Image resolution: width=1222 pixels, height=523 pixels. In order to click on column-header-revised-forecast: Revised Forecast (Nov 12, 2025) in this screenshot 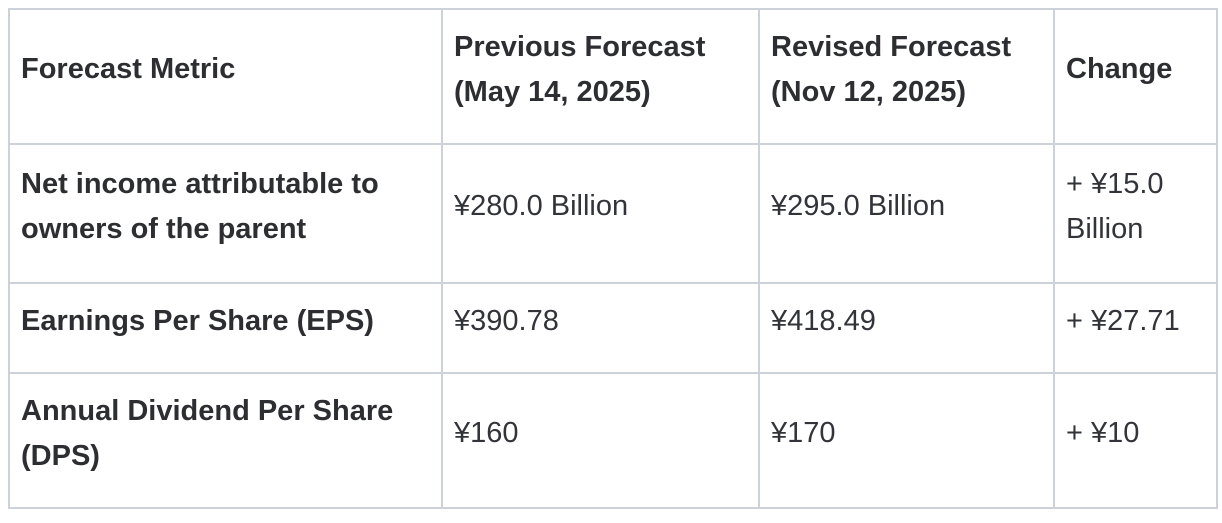, I will do `click(906, 76)`.